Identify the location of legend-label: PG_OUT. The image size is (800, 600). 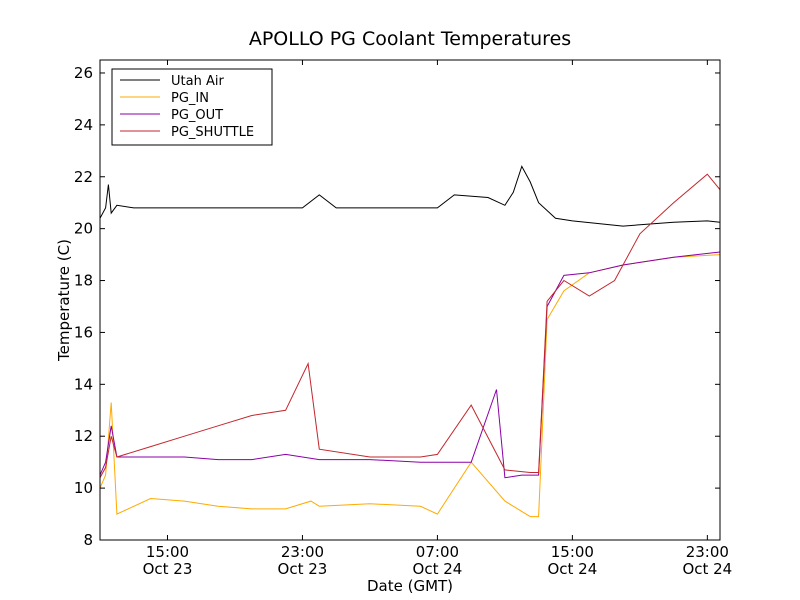
(197, 115).